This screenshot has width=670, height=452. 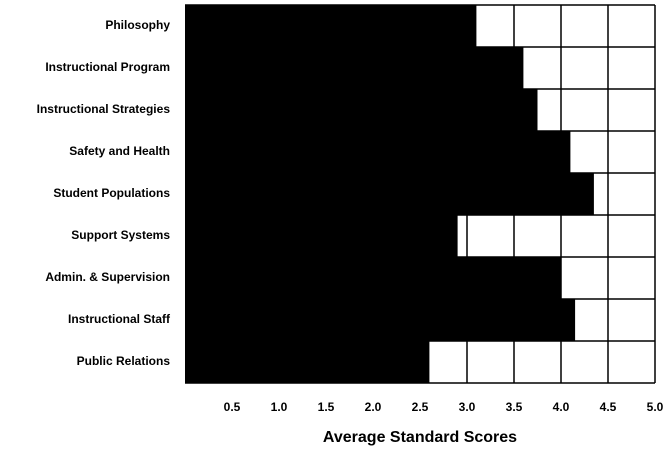 I want to click on x-tick-label: 4.0, so click(x=561, y=407).